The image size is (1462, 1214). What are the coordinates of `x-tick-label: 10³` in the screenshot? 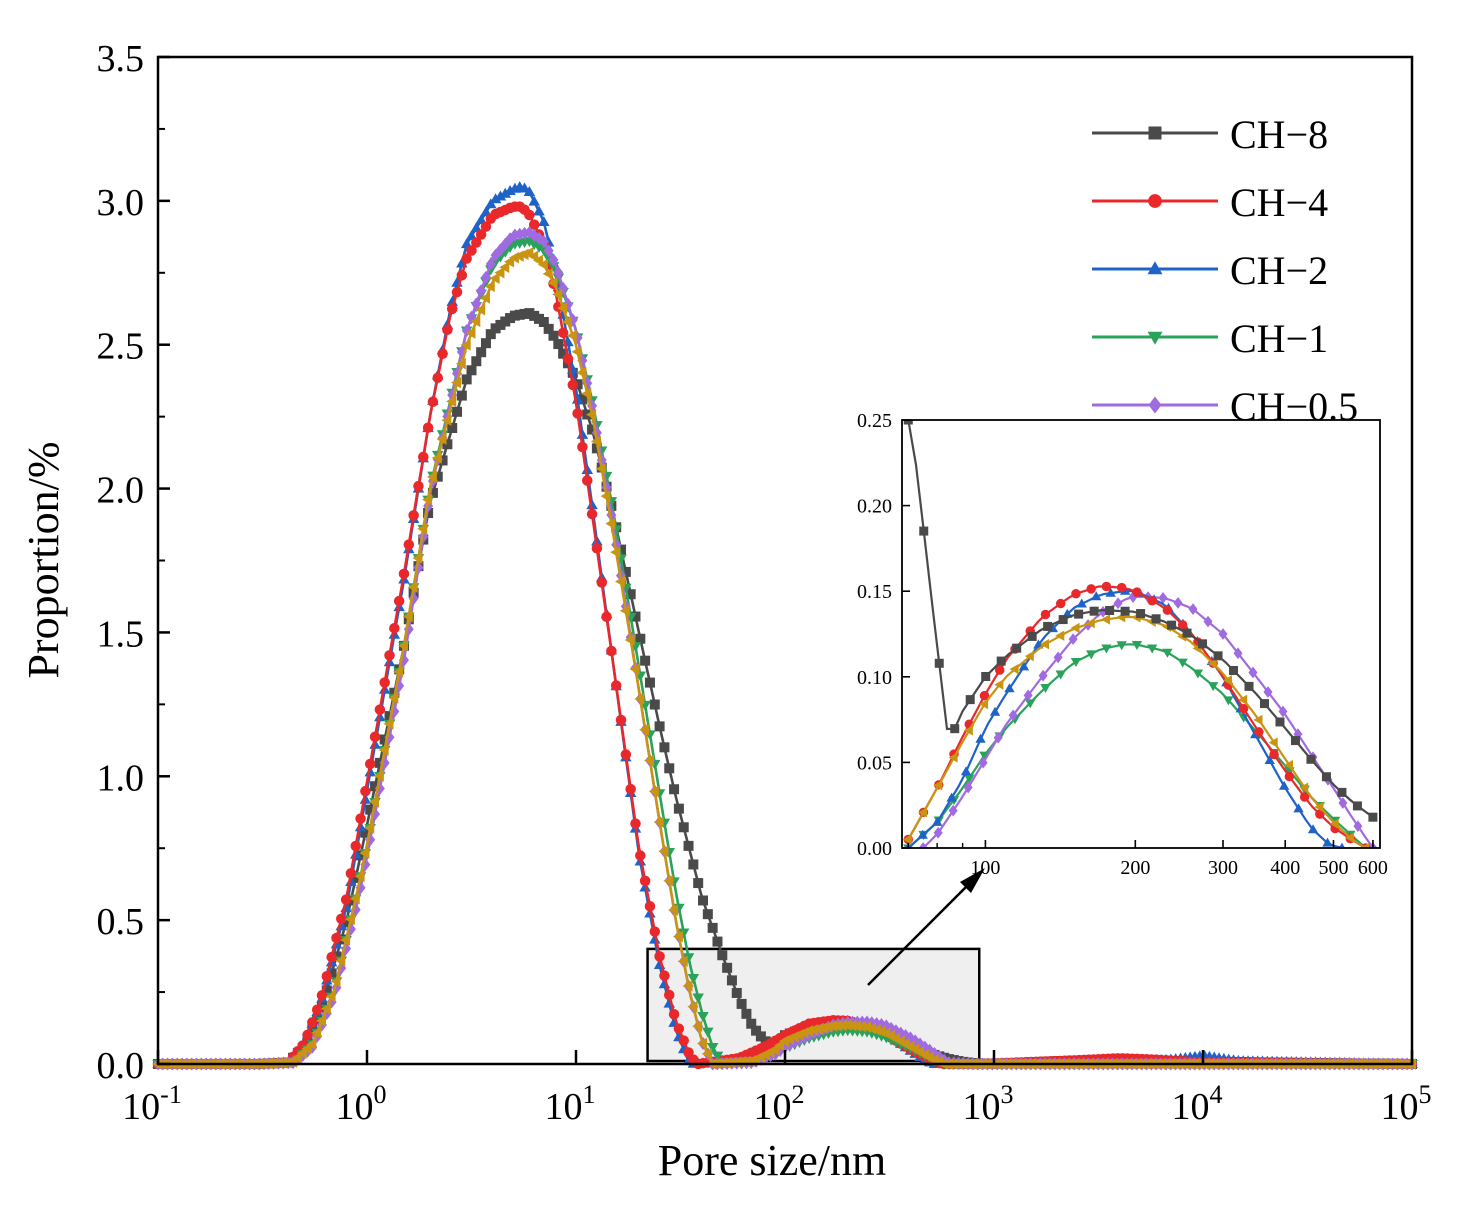 It's located at (988, 1104).